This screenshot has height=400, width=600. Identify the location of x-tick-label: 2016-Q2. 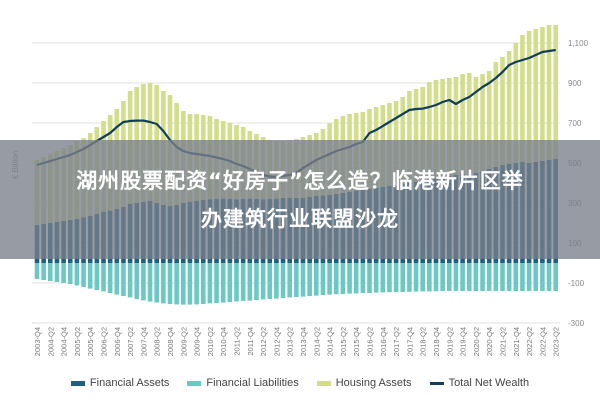
(370, 341).